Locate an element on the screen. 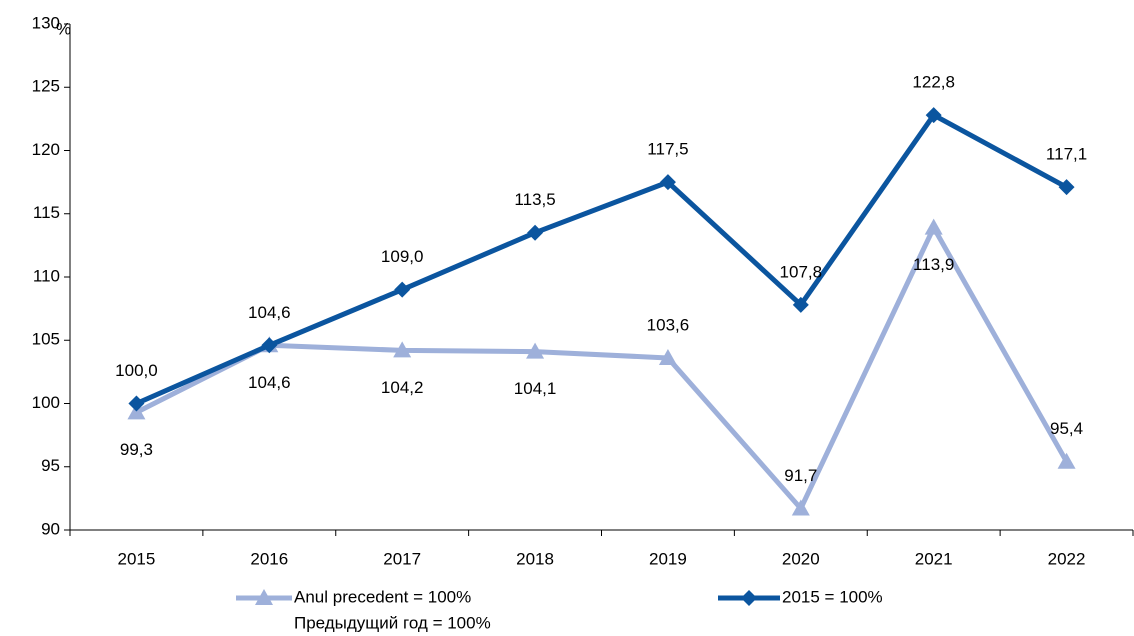 The height and width of the screenshot is (636, 1134). data-label: 107,8 is located at coordinates (801, 271).